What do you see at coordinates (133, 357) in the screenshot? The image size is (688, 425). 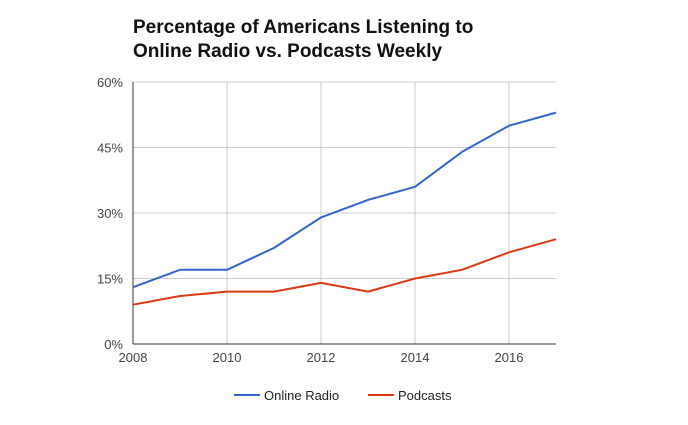 I see `x-tick-label: 2008` at bounding box center [133, 357].